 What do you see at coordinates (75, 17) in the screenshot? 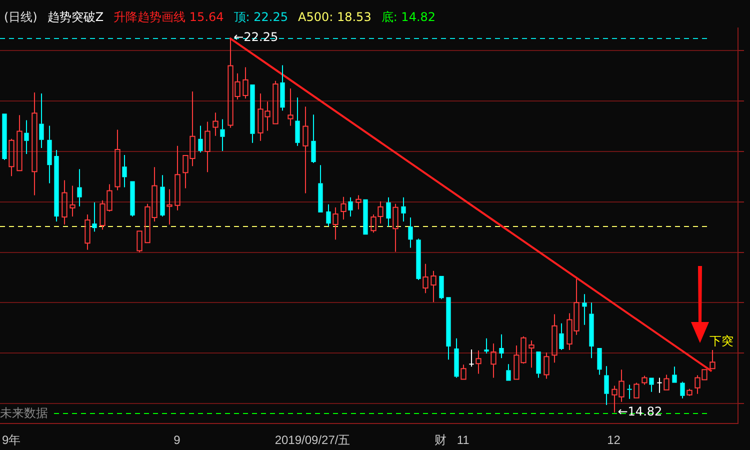
I see `chart-subtitle: 趋势突破Z` at bounding box center [75, 17].